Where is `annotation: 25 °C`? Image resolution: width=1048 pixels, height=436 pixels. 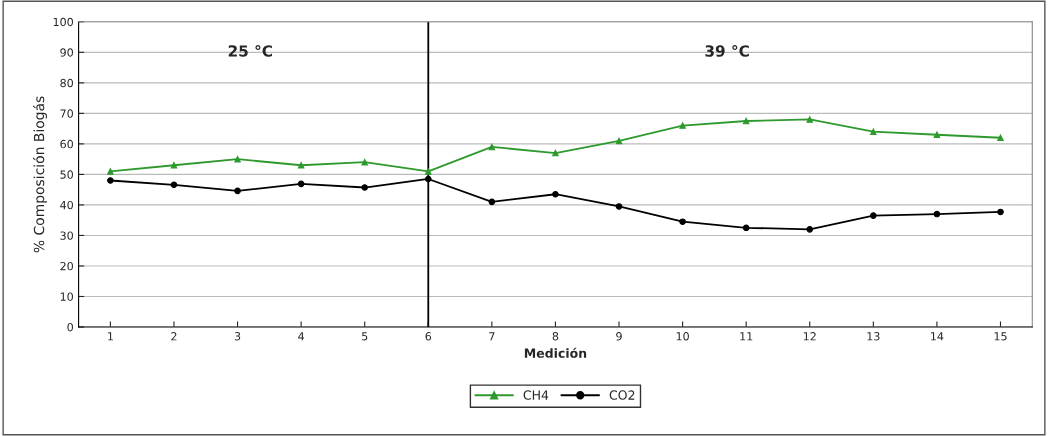 annotation: 25 °C is located at coordinates (250, 51).